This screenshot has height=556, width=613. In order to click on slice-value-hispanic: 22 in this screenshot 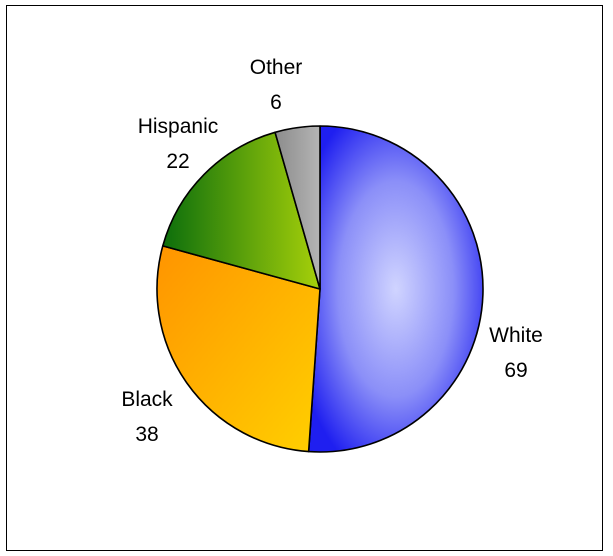, I will do `click(177, 161)`.